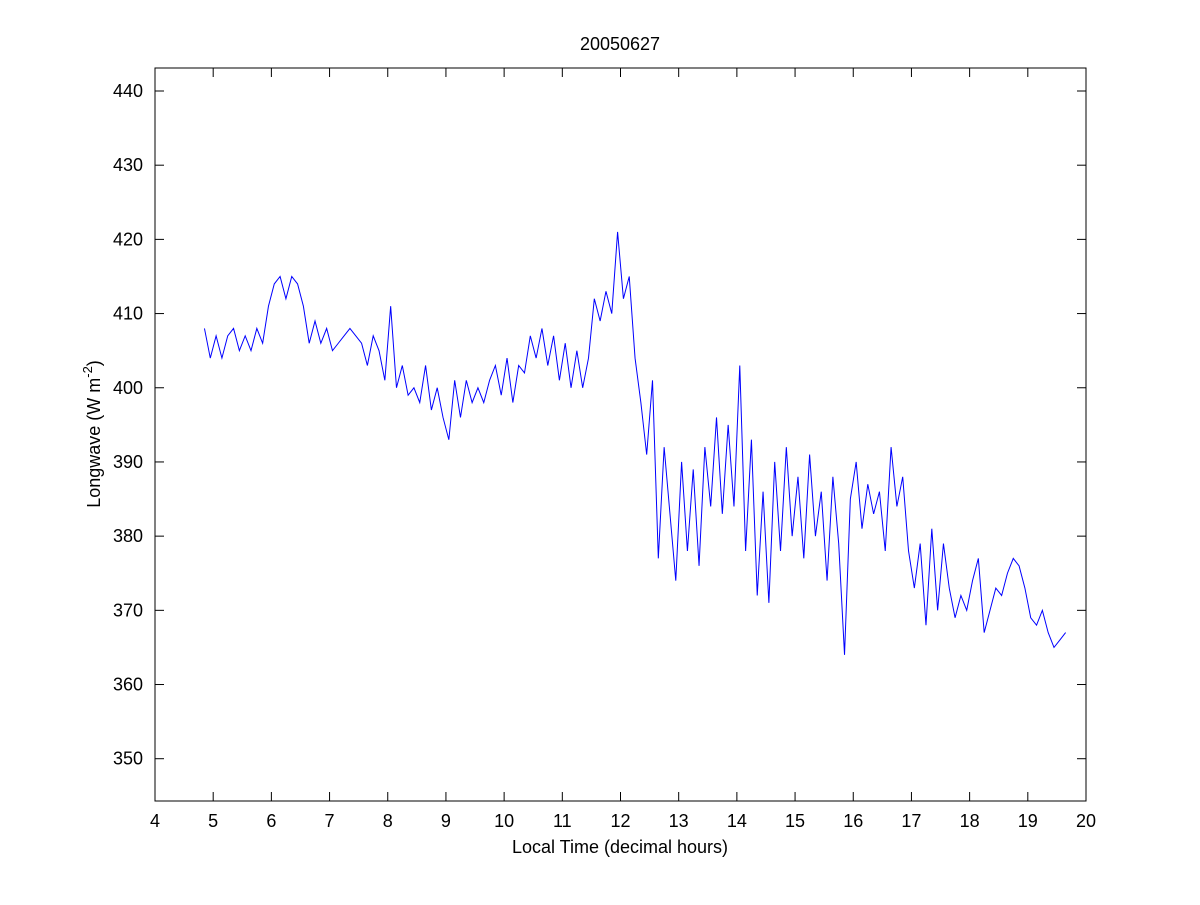 The width and height of the screenshot is (1200, 905). I want to click on y-tick-label: 400, so click(128, 388).